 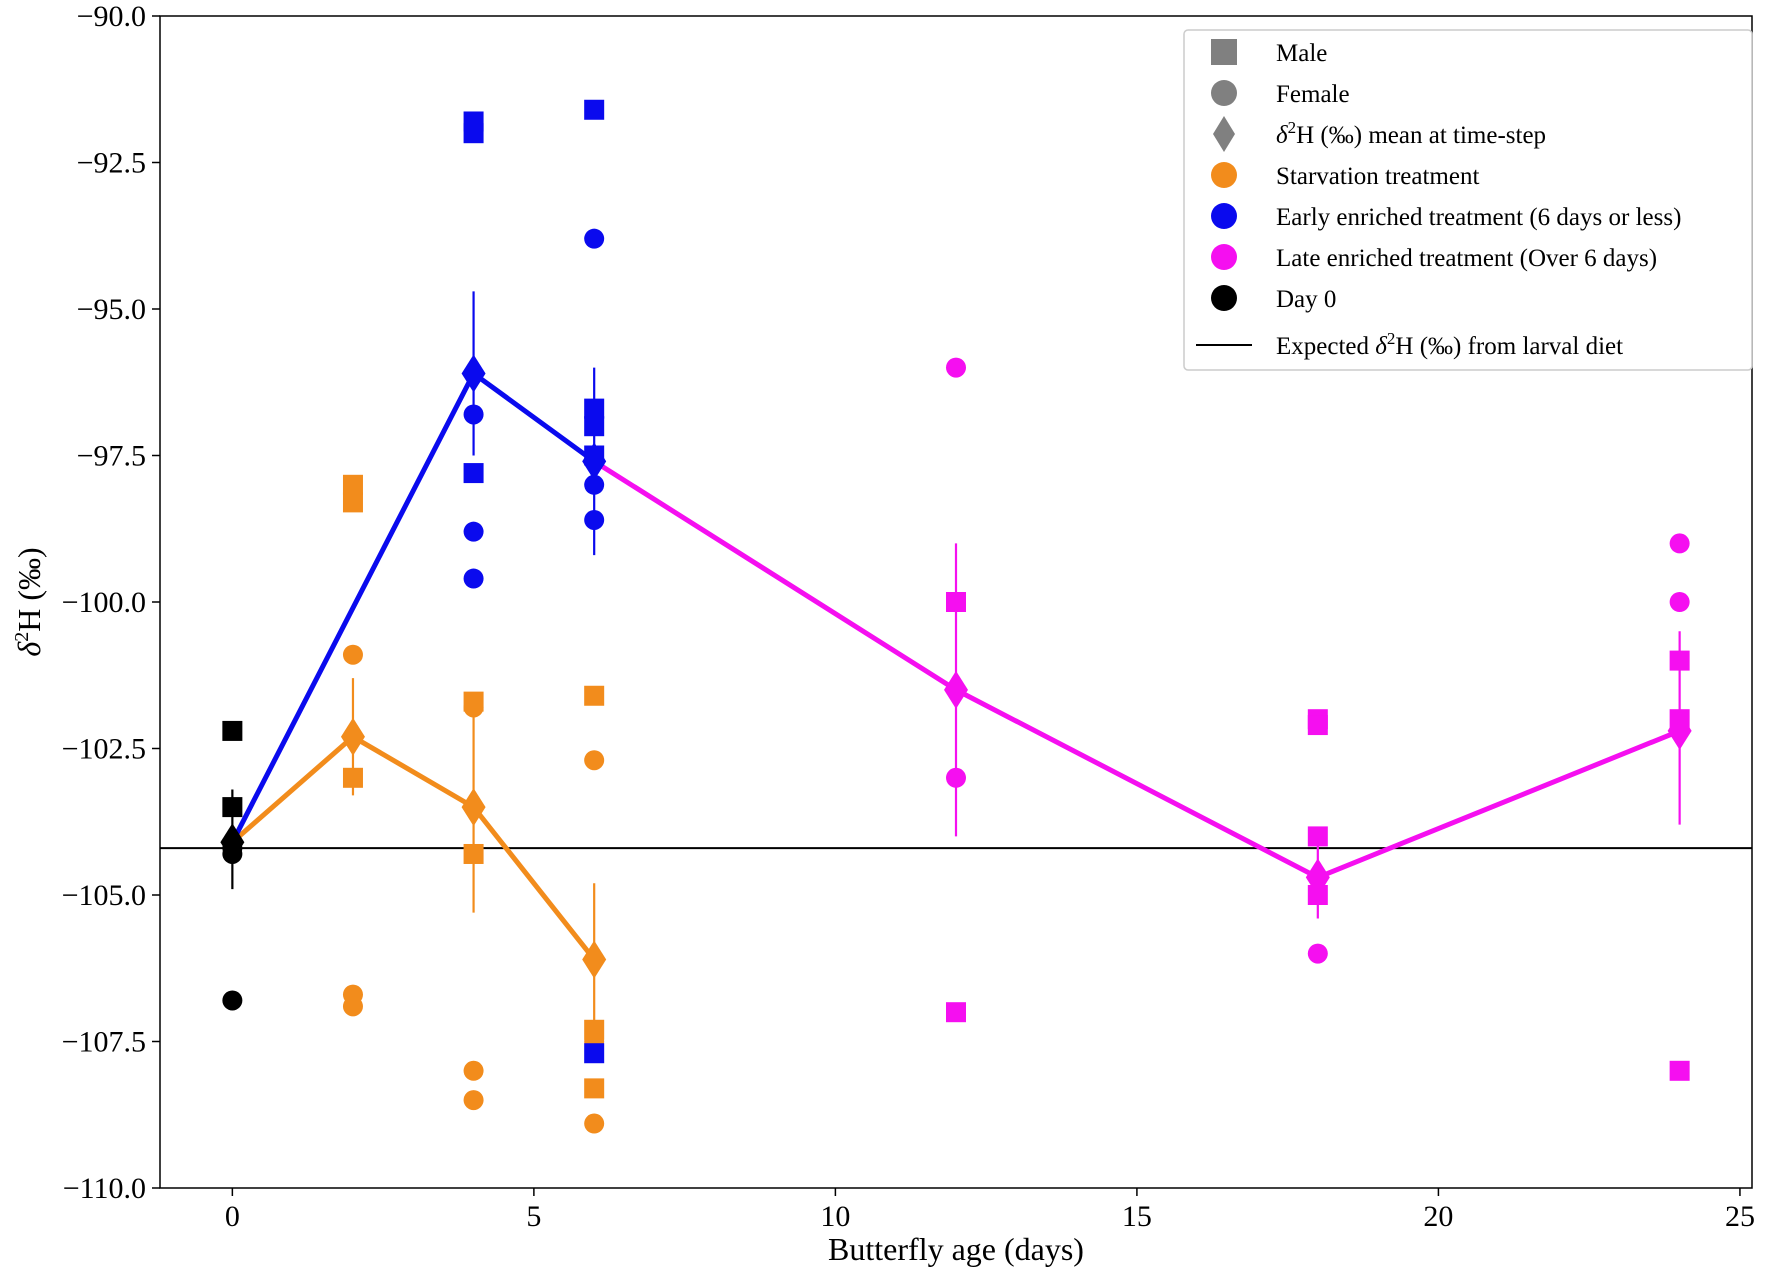 What do you see at coordinates (1224, 216) in the screenshot?
I see `legend-entry-4-circle-marker` at bounding box center [1224, 216].